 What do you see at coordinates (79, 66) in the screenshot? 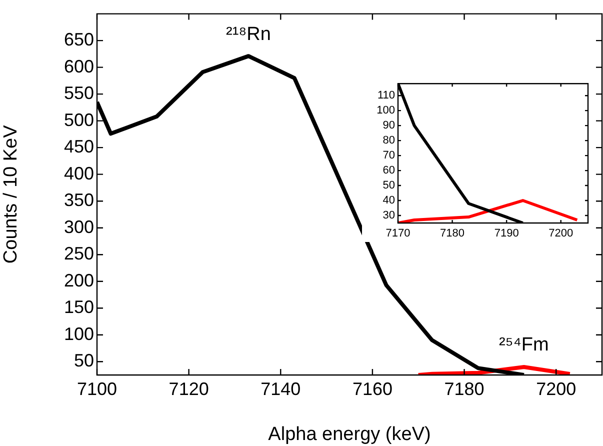
I see `y-tick-label: 600` at bounding box center [79, 66].